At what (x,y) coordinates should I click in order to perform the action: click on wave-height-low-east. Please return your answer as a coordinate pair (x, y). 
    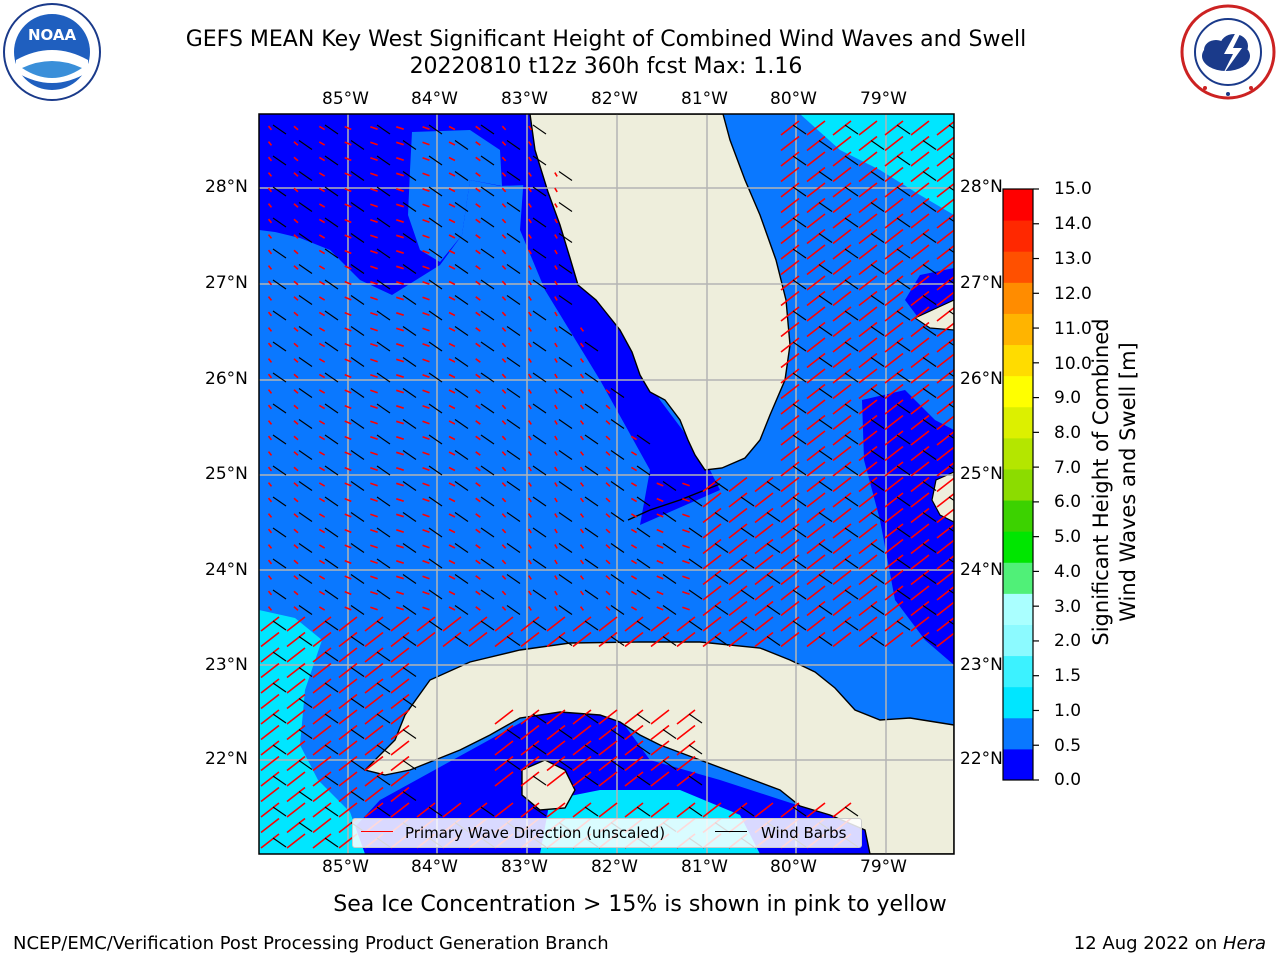
    Looking at the image, I should click on (908, 527).